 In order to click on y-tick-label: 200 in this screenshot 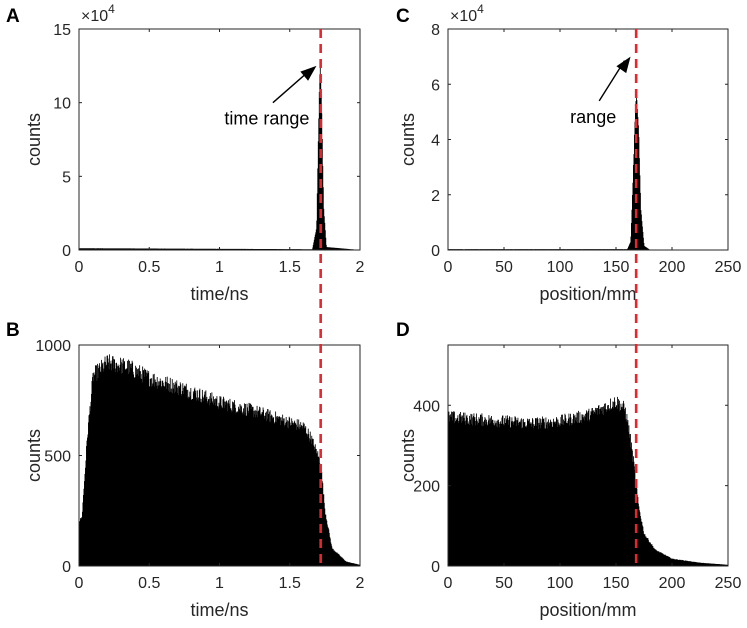, I will do `click(426, 487)`.